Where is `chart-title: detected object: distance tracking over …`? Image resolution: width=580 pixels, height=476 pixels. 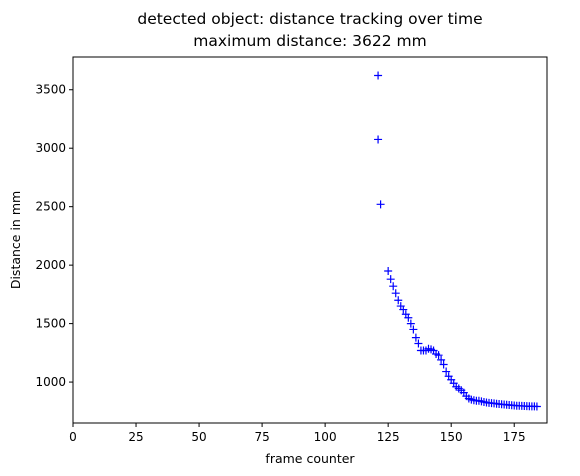
chart-title: detected object: distance tracking over … is located at coordinates (309, 19).